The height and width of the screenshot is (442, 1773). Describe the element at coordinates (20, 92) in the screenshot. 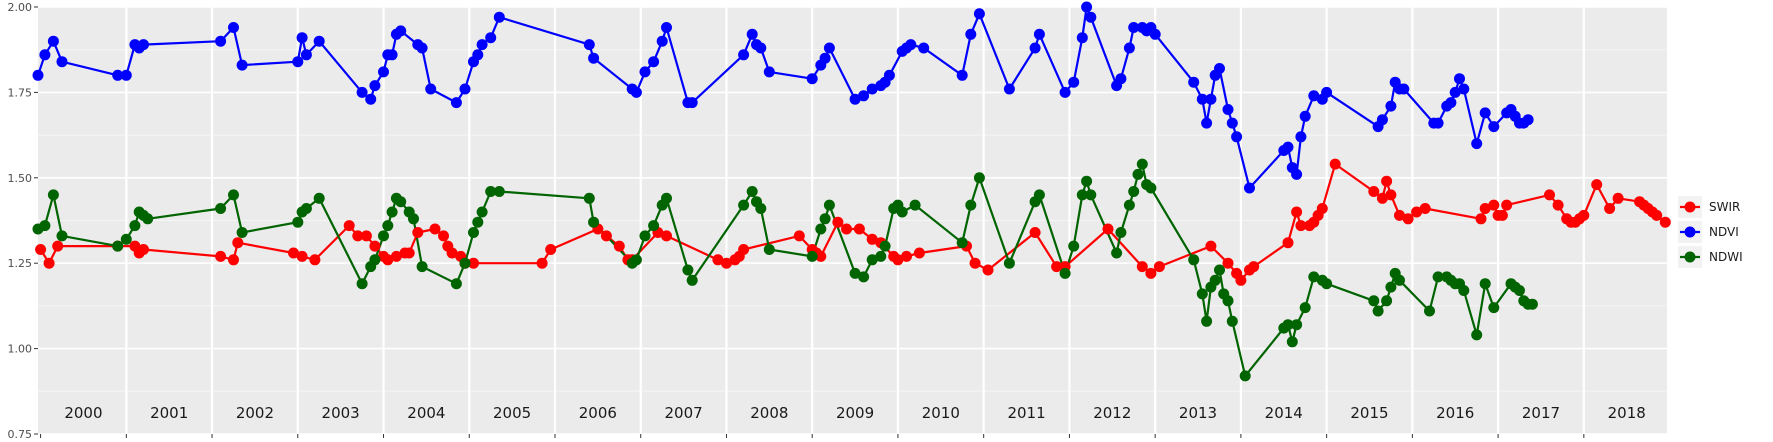

I see `y-tick-label: 1.75` at that location.